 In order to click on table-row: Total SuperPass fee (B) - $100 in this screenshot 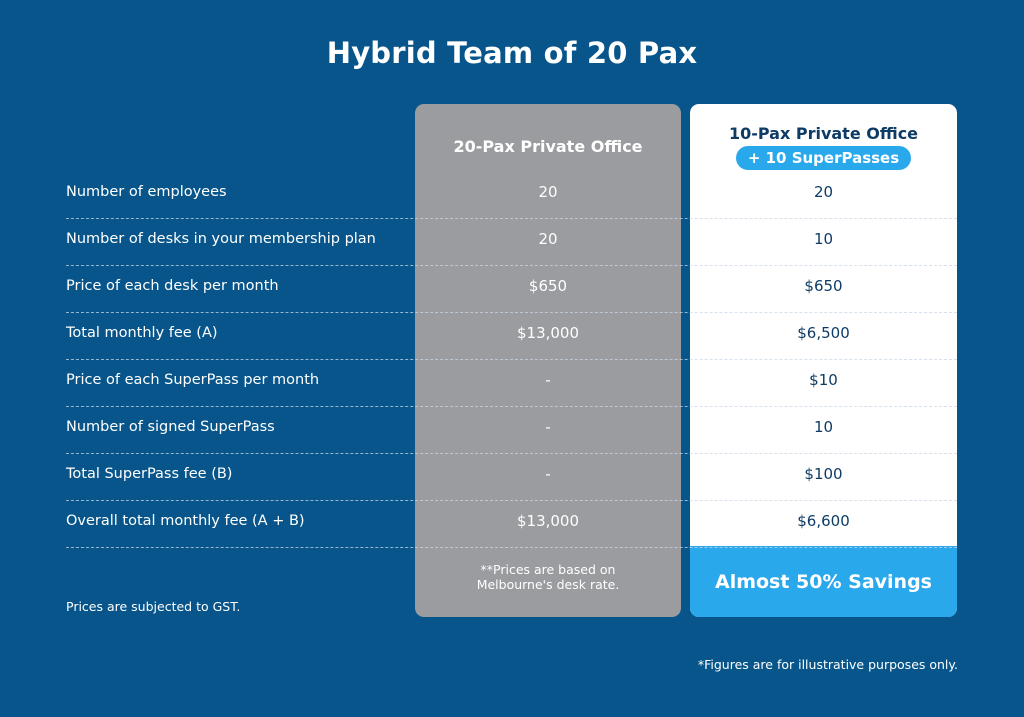, I will do `click(511, 477)`.